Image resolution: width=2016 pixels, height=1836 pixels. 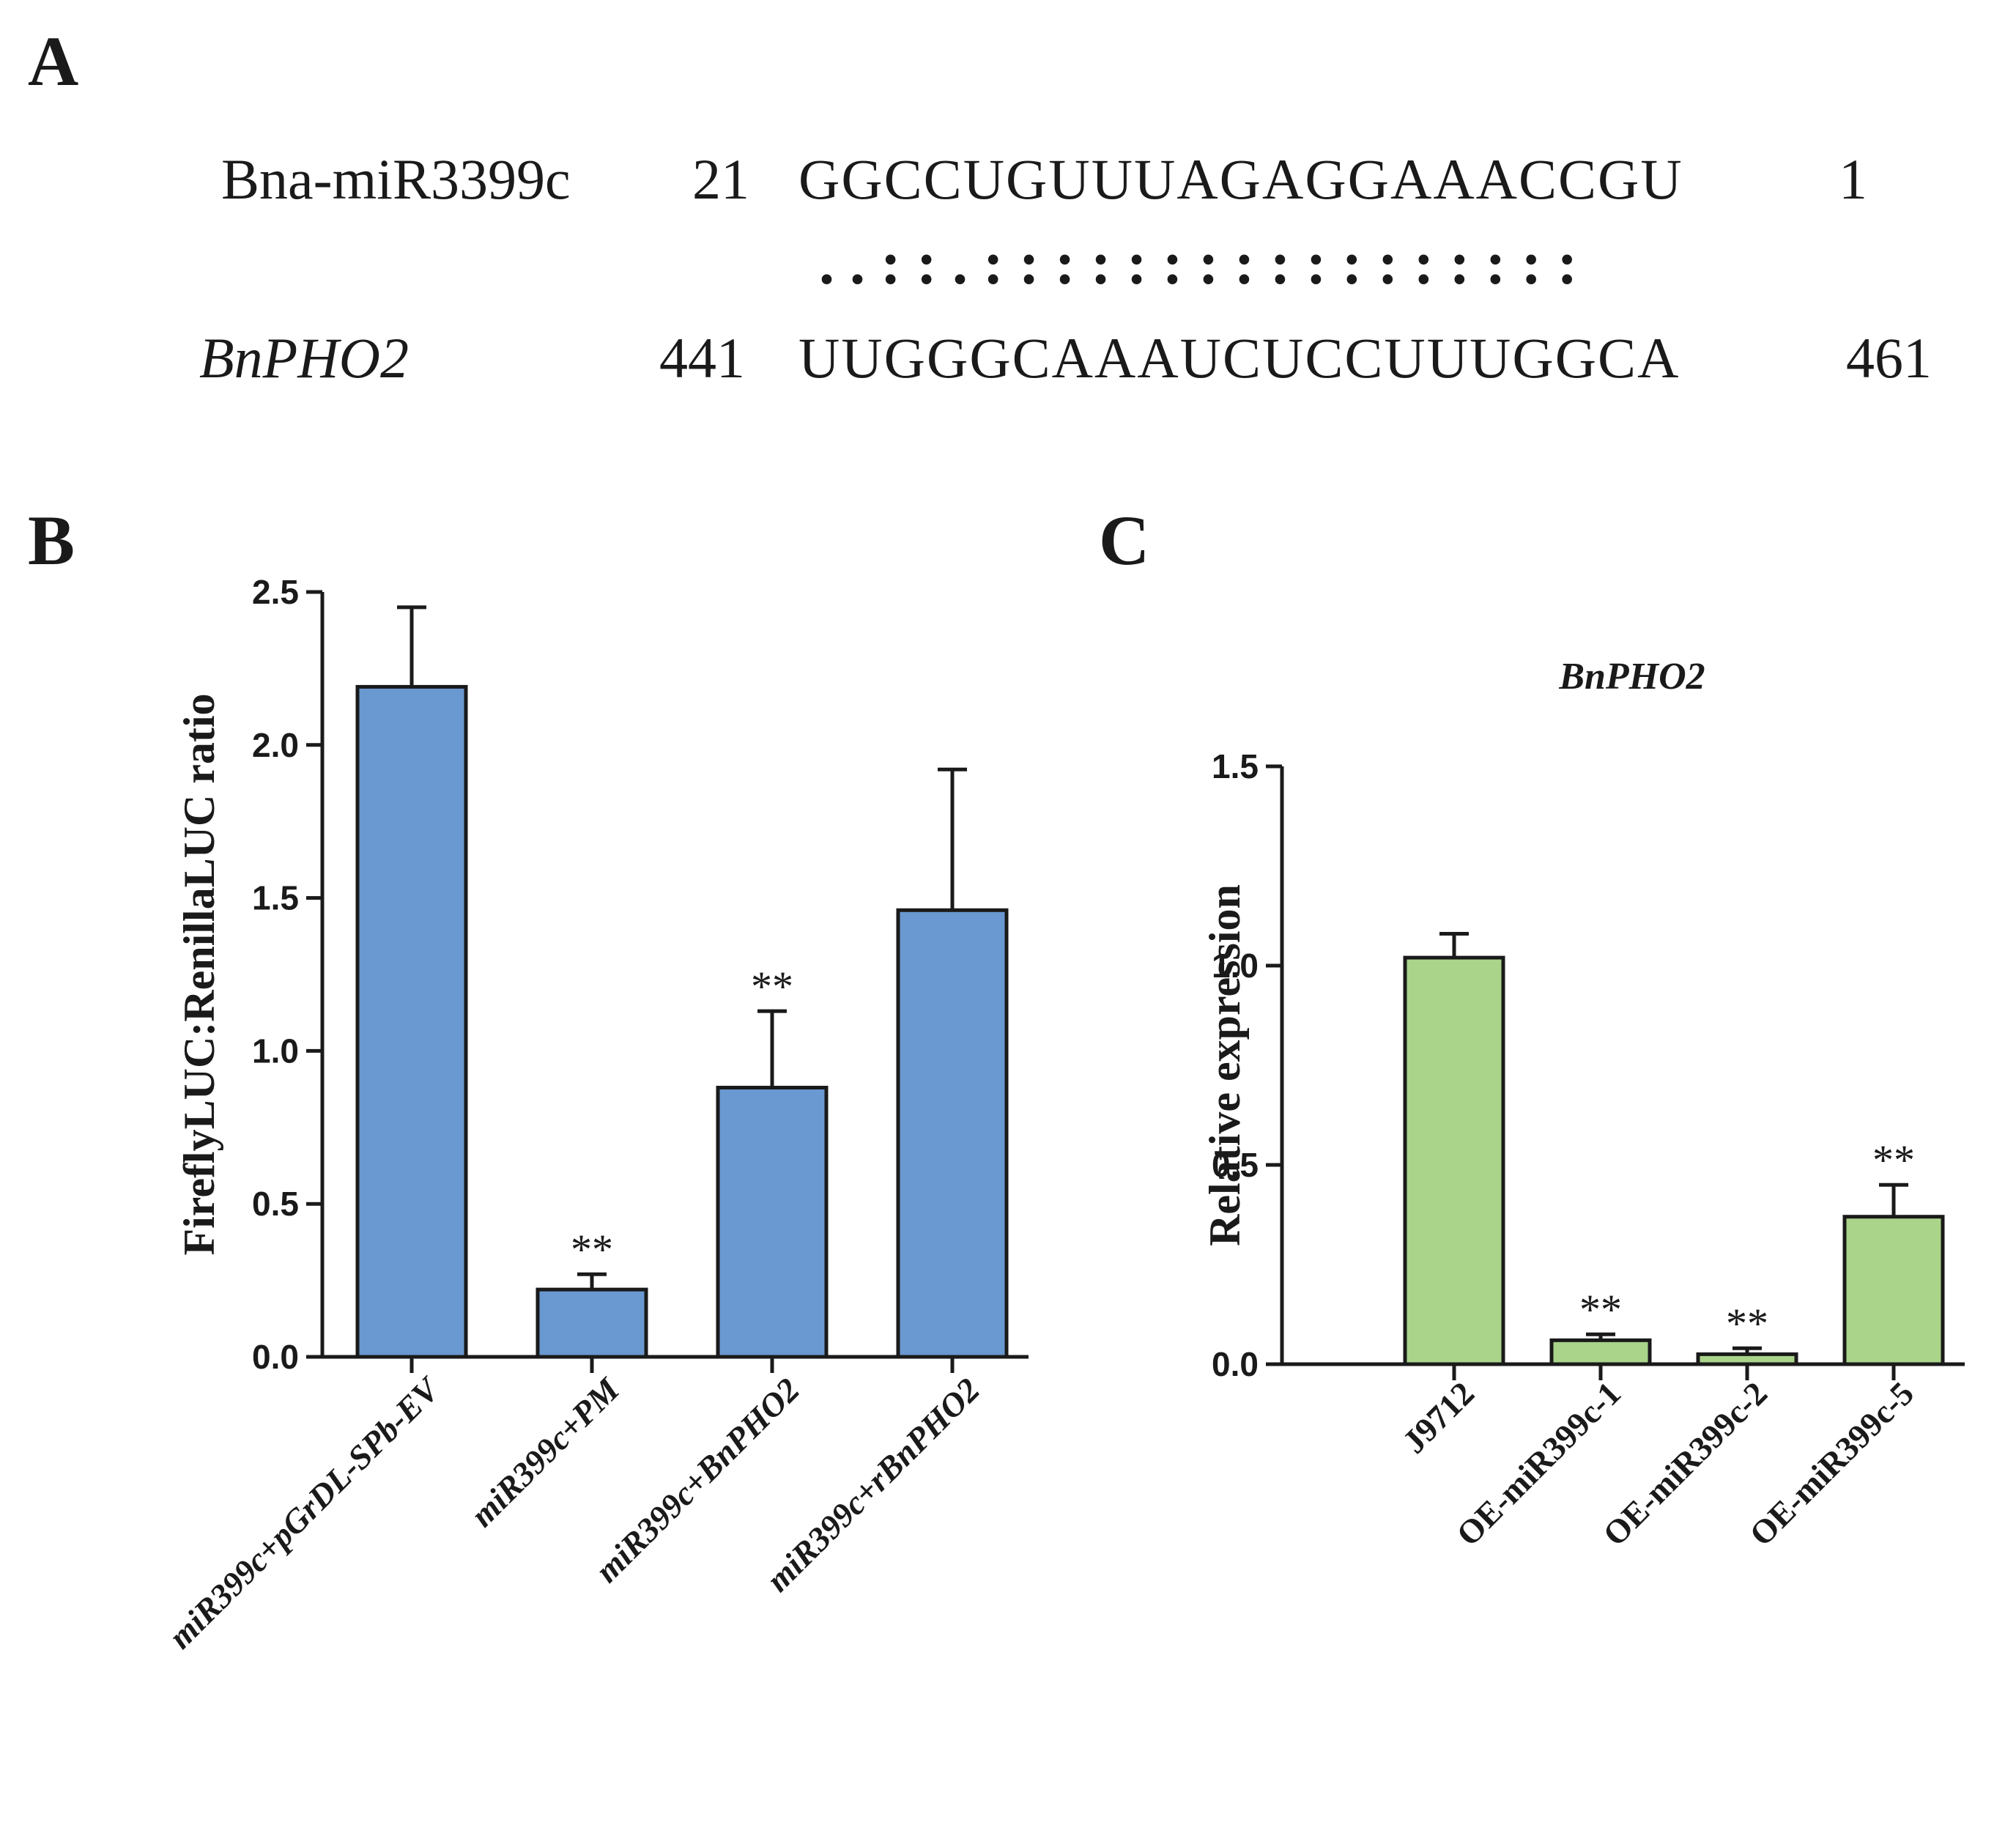 I want to click on target-name: BnPHO2, so click(x=304, y=358).